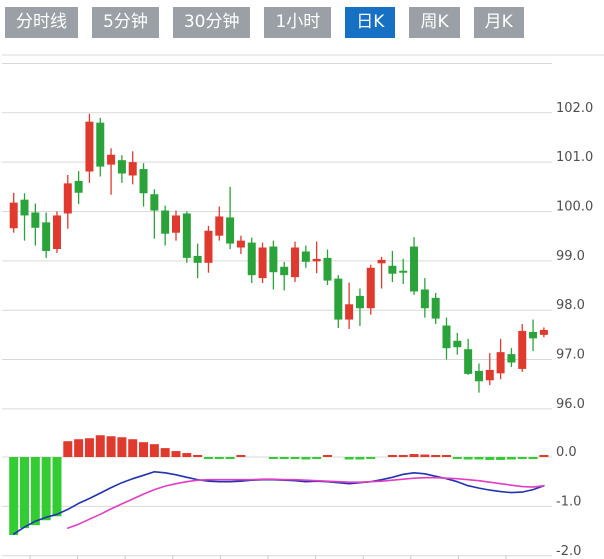 This screenshot has height=559, width=604. What do you see at coordinates (211, 22) in the screenshot?
I see `tab-30min: 30分钟` at bounding box center [211, 22].